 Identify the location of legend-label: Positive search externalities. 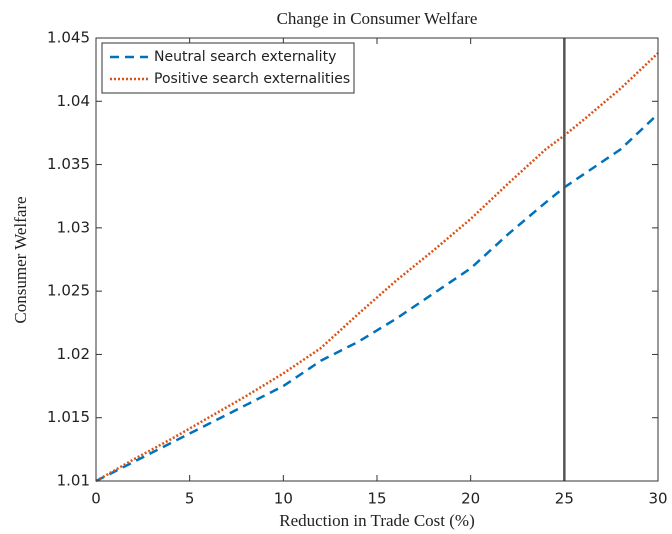
(252, 79).